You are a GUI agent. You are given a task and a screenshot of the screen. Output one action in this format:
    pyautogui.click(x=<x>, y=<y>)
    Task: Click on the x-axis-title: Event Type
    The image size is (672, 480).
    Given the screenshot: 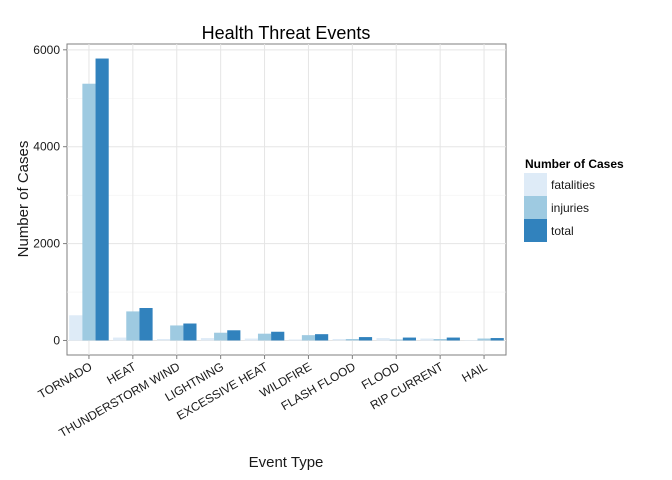 What is the action you would take?
    pyautogui.click(x=286, y=462)
    